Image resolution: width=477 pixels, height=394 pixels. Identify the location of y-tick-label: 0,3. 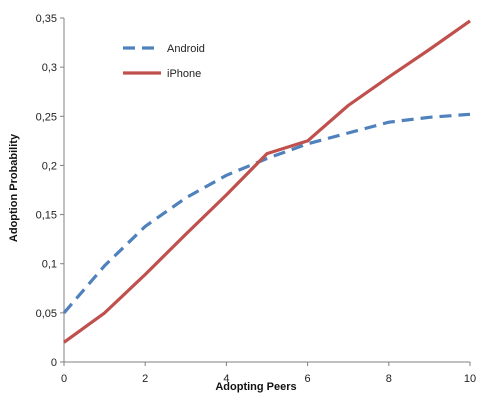
(49, 68).